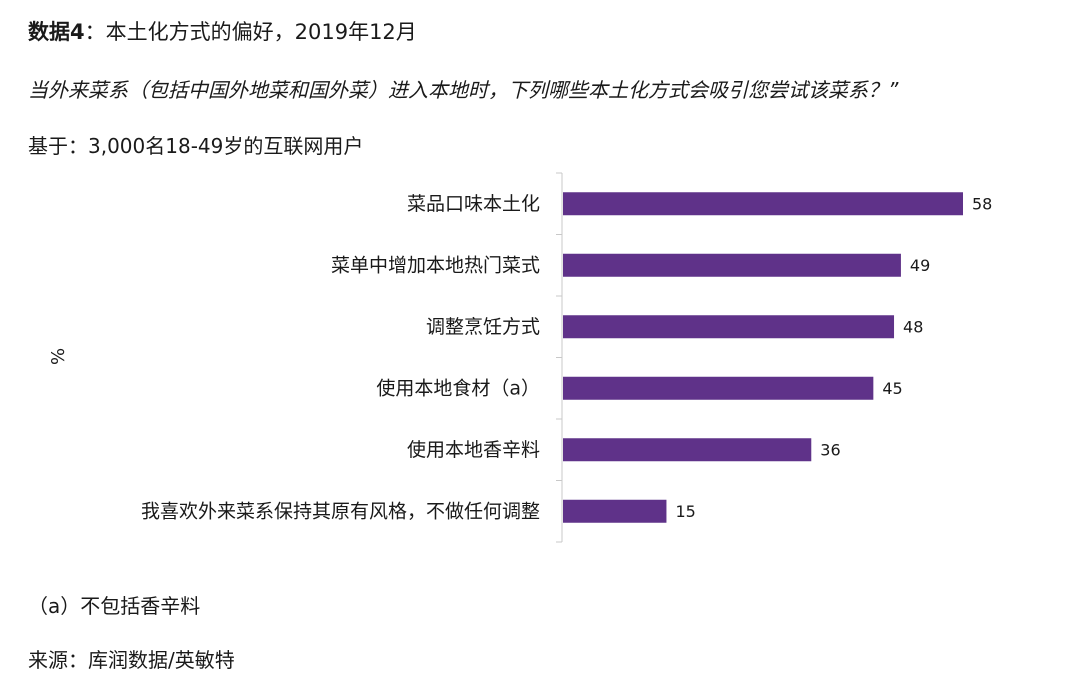  What do you see at coordinates (250, 32) in the screenshot?
I see `chart-title-rest: ：本土化方式的偏好，2019年12月` at bounding box center [250, 32].